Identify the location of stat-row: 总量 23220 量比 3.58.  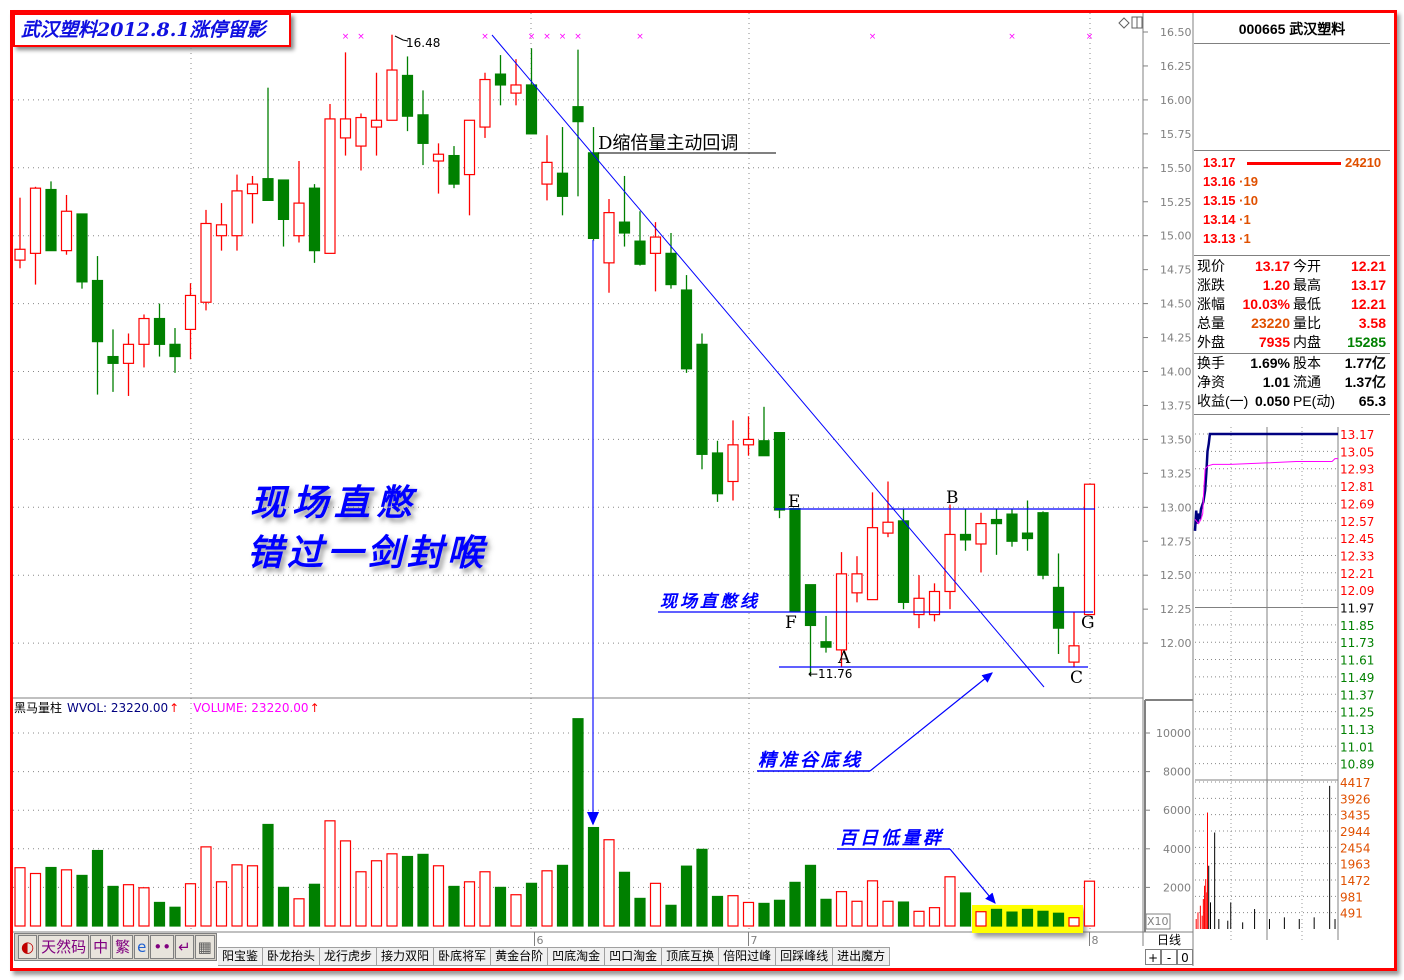
(1292, 323).